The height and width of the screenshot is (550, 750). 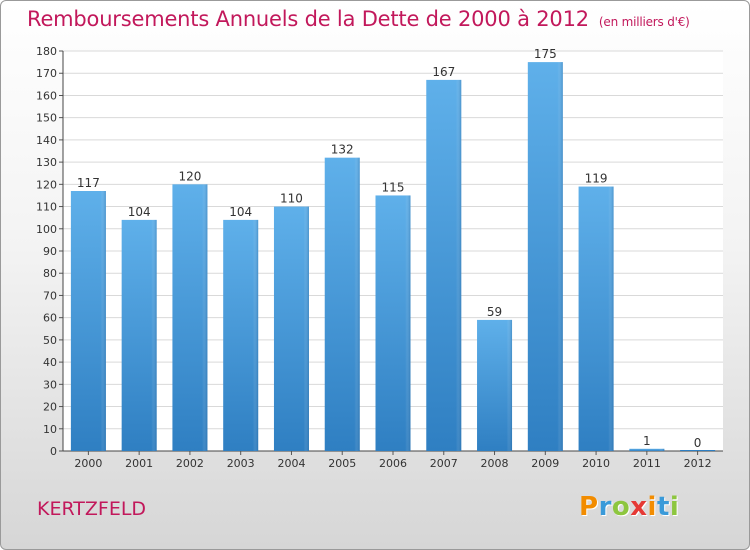 I want to click on y-tick-label: 170, so click(x=46, y=73).